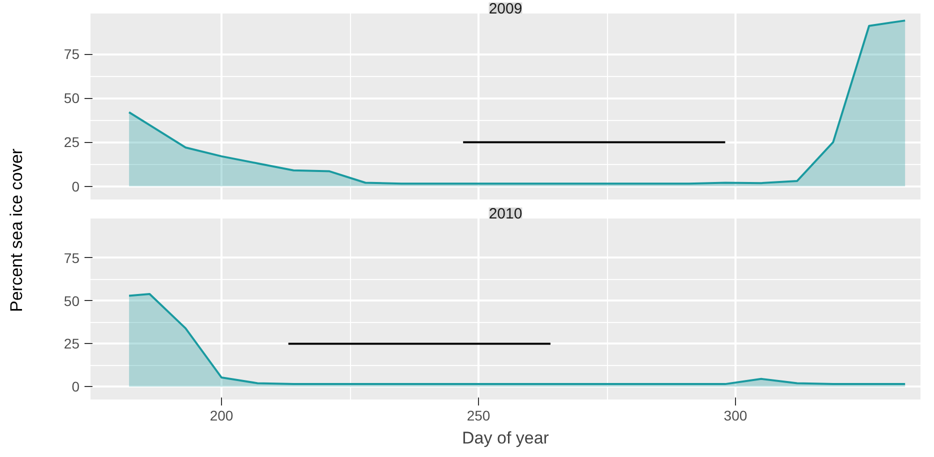 The image size is (934, 457). What do you see at coordinates (478, 416) in the screenshot?
I see `x-tick-label: 250` at bounding box center [478, 416].